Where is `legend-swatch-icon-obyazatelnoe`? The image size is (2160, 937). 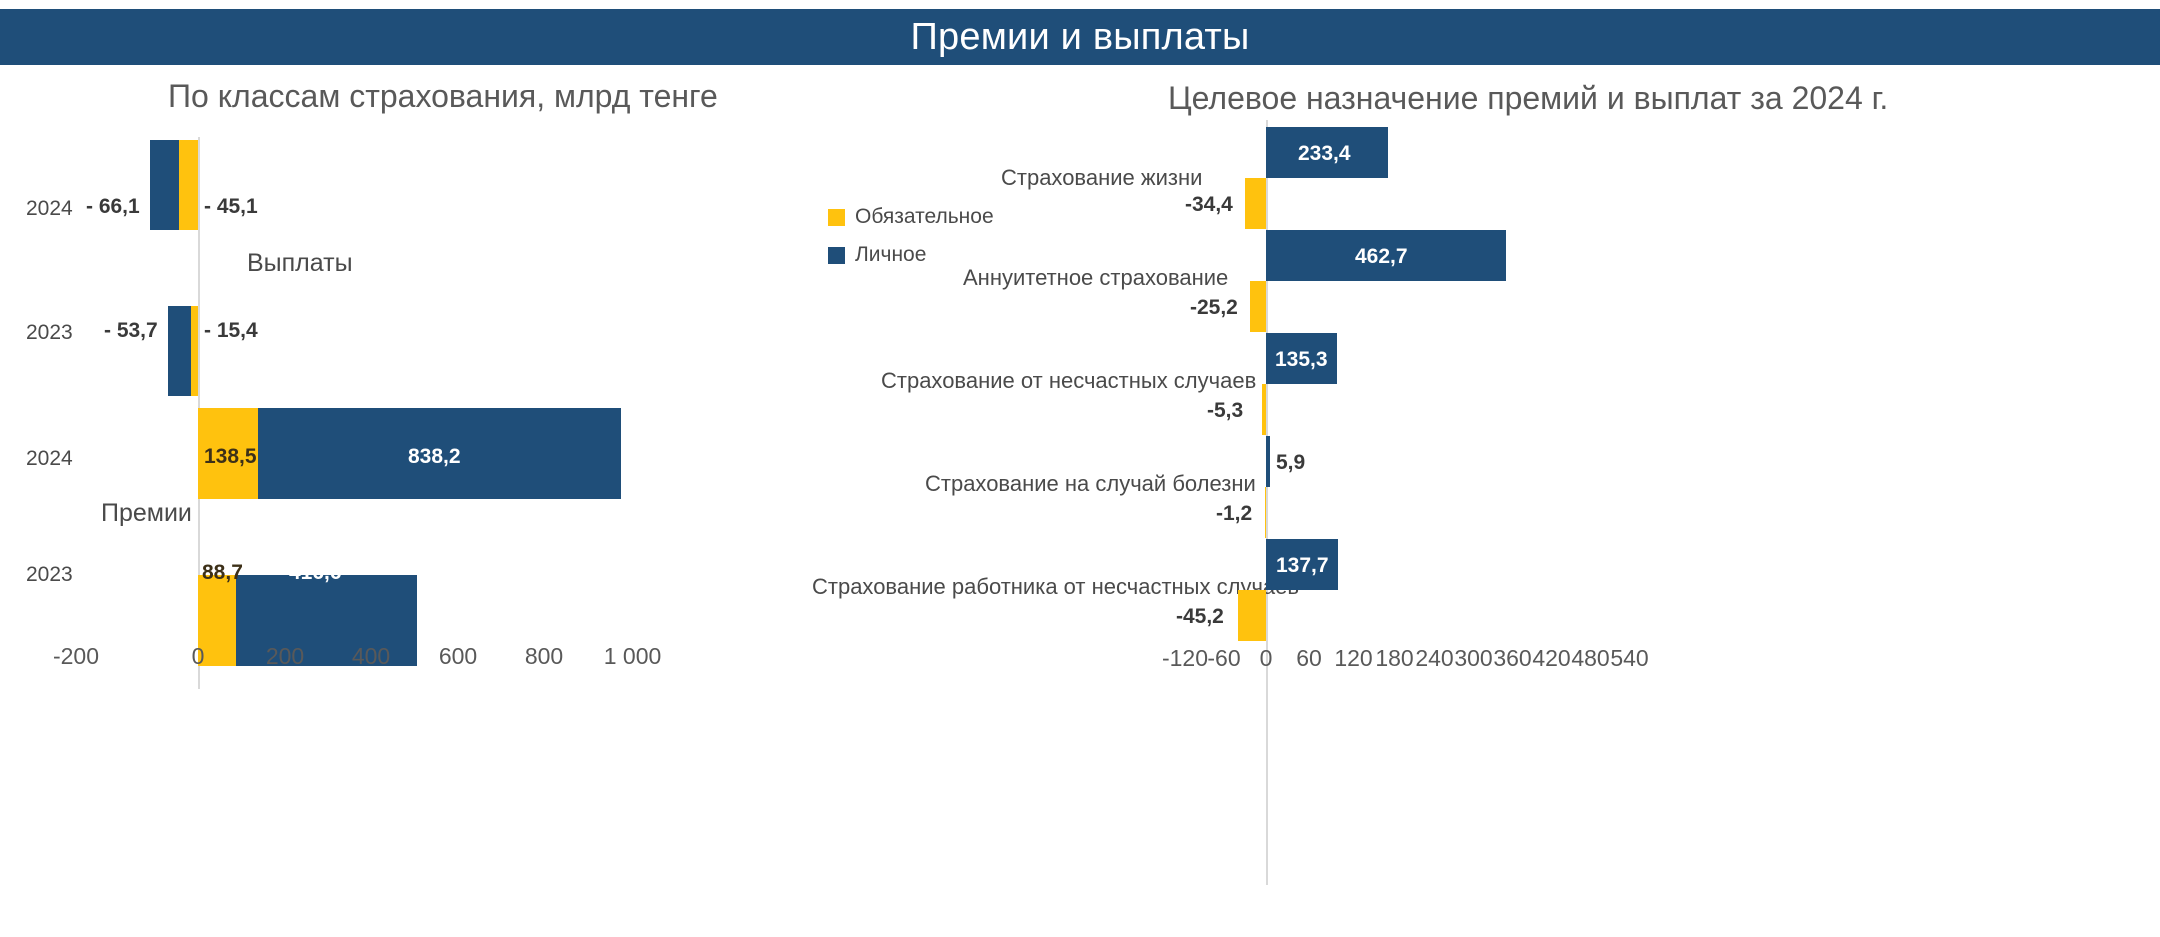 legend-swatch-icon-obyazatelnoe is located at coordinates (836, 217).